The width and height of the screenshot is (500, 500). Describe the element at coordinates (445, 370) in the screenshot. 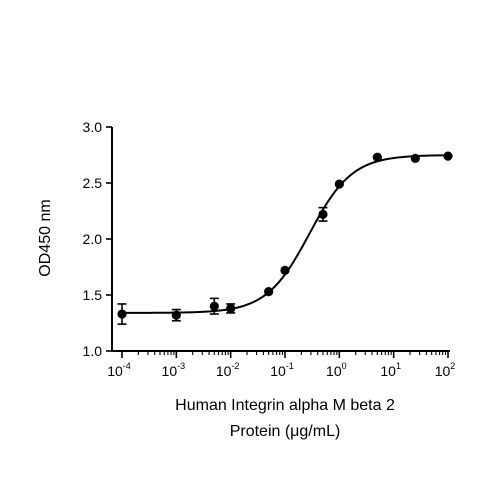

I see `x-tick-label: 10²` at that location.